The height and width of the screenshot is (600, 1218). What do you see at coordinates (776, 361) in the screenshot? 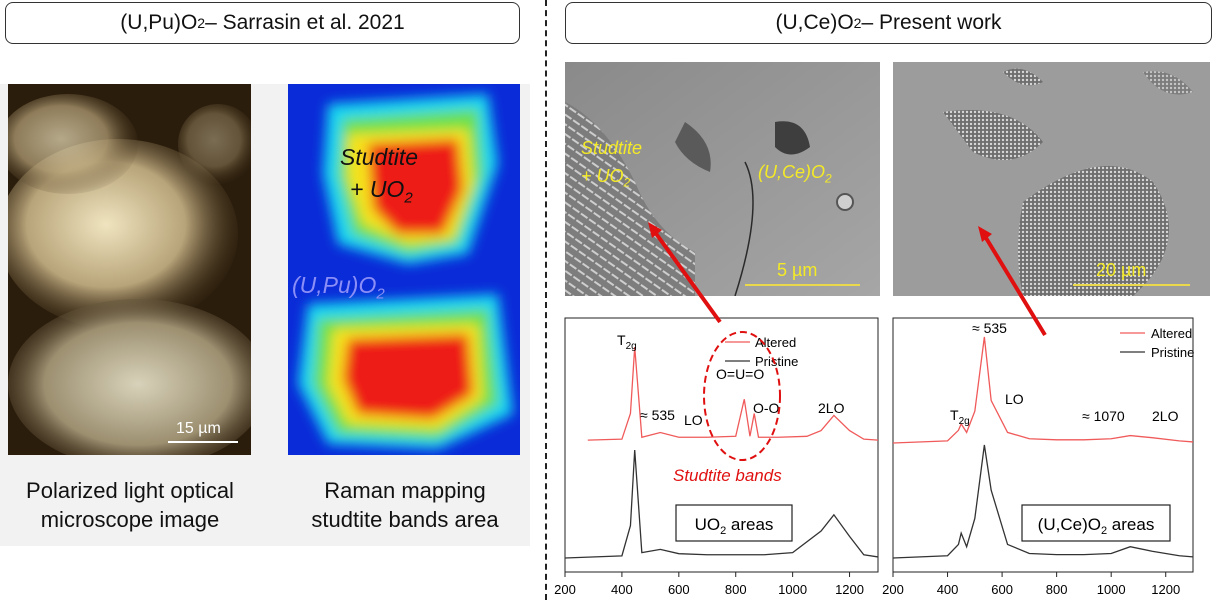
I see `legend-left-pristine: Pristine` at bounding box center [776, 361].